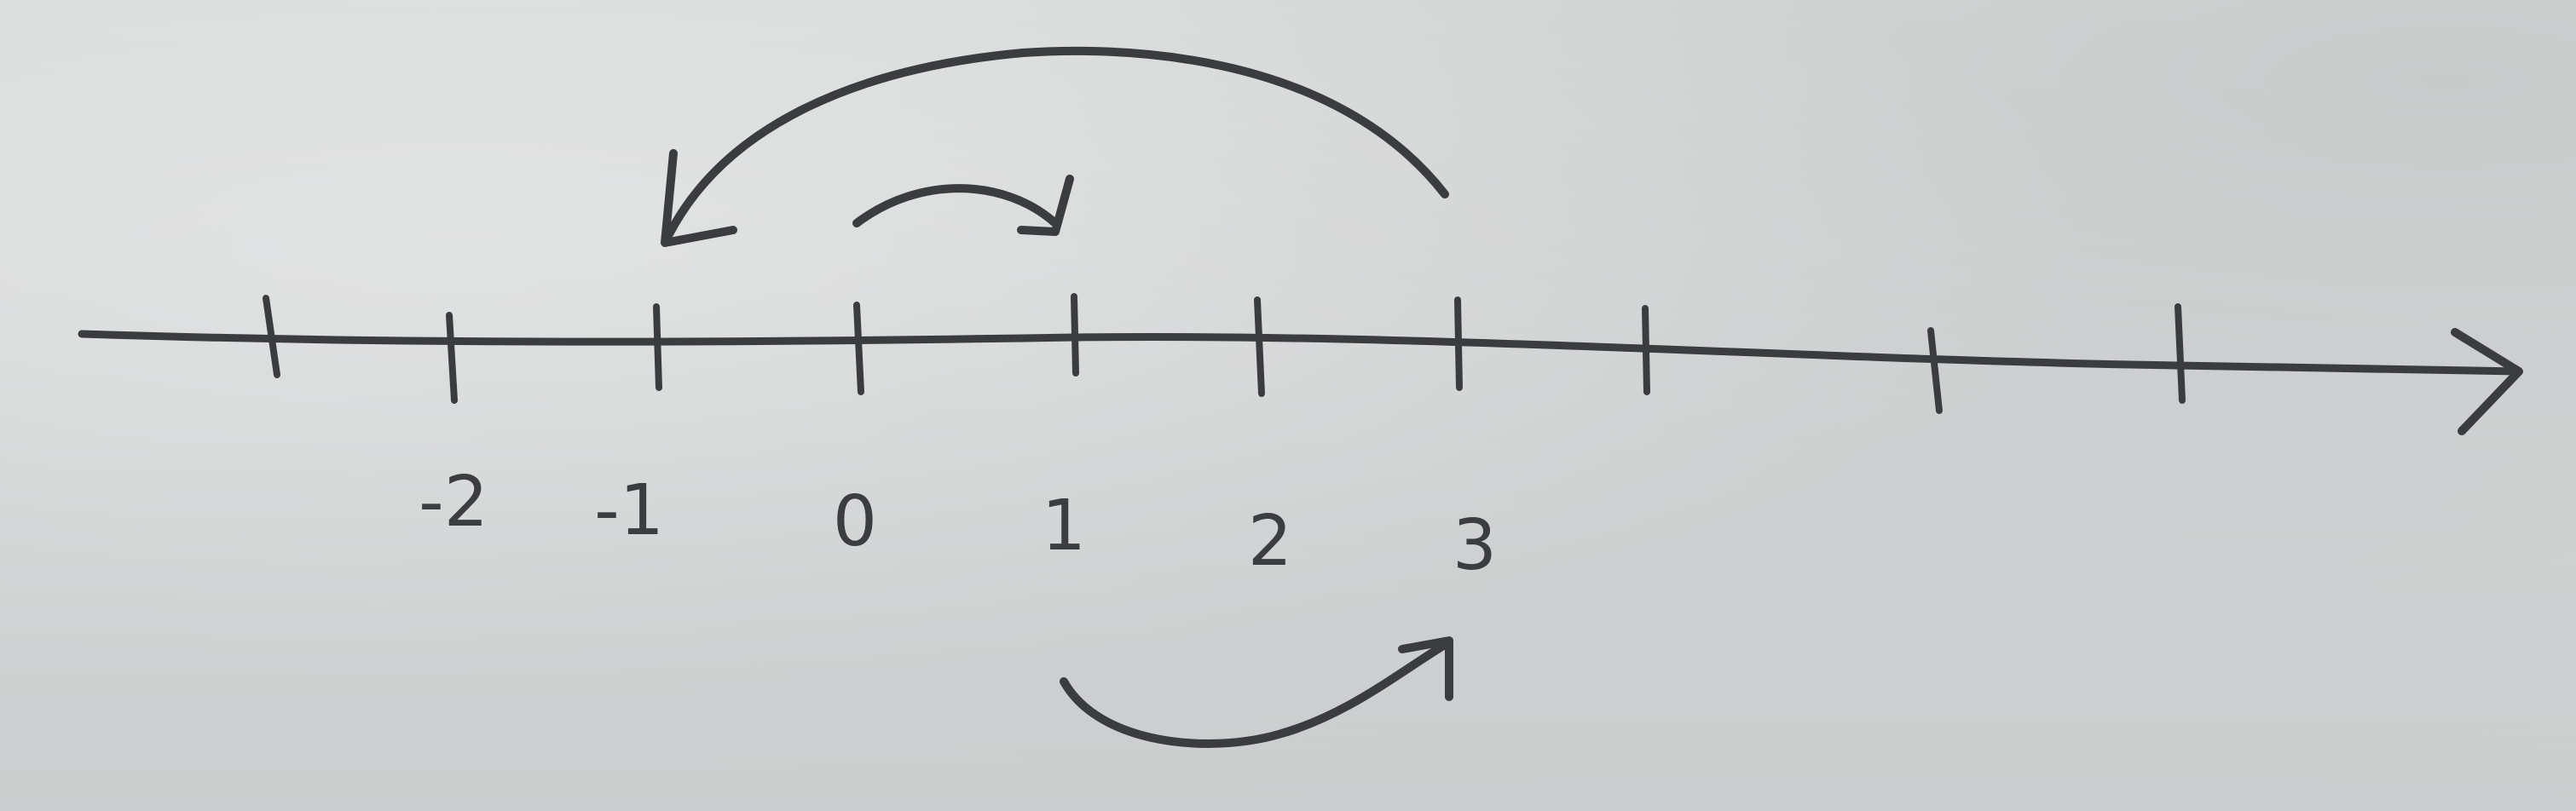  Describe the element at coordinates (1064, 526) in the screenshot. I see `tick-label: 1` at that location.